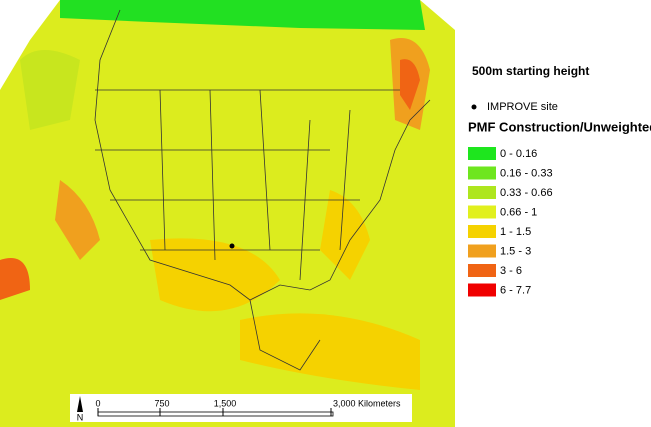 This screenshot has width=651, height=427. I want to click on scale-box, so click(241, 408).